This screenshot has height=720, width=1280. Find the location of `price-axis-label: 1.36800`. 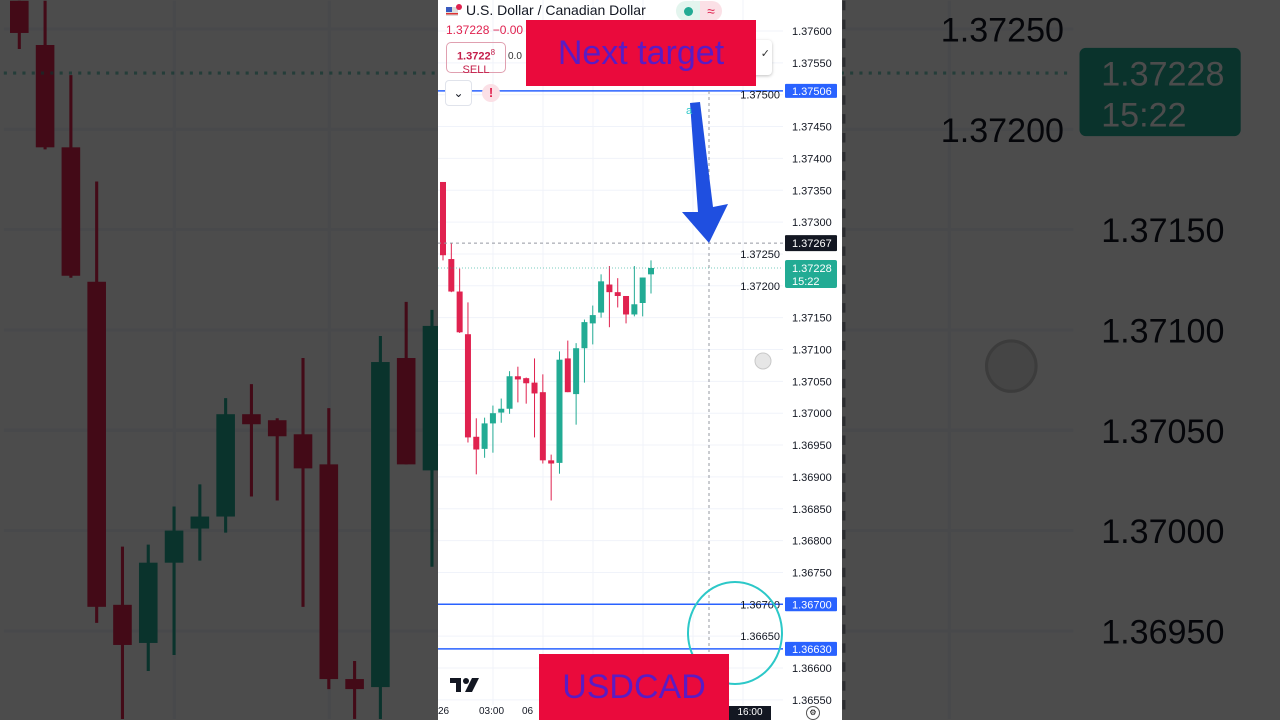

price-axis-label: 1.36800 is located at coordinates (812, 542).